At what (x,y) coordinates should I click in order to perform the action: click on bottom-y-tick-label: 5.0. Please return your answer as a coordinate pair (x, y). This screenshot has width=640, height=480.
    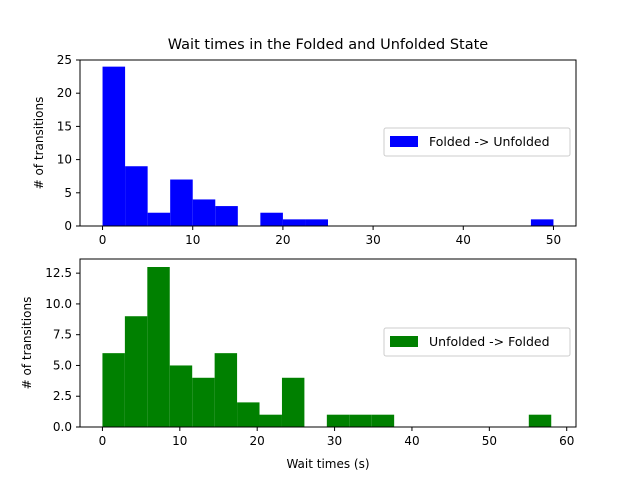
    Looking at the image, I should click on (62, 365).